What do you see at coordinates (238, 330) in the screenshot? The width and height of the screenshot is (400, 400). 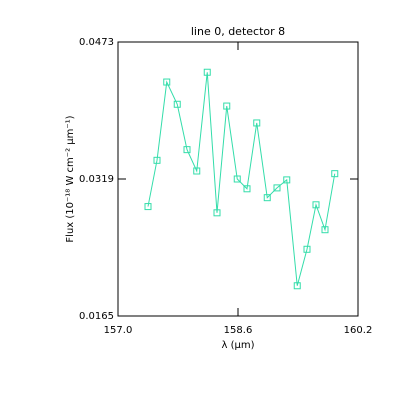 I see `x-tick-label: 158.6` at bounding box center [238, 330].